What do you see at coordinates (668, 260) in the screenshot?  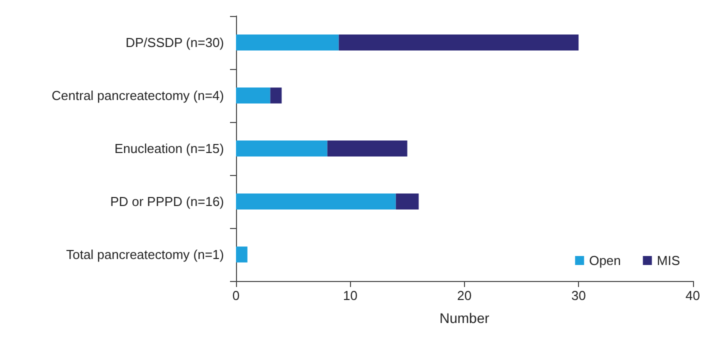 I see `legend-label: MIS` at bounding box center [668, 260].